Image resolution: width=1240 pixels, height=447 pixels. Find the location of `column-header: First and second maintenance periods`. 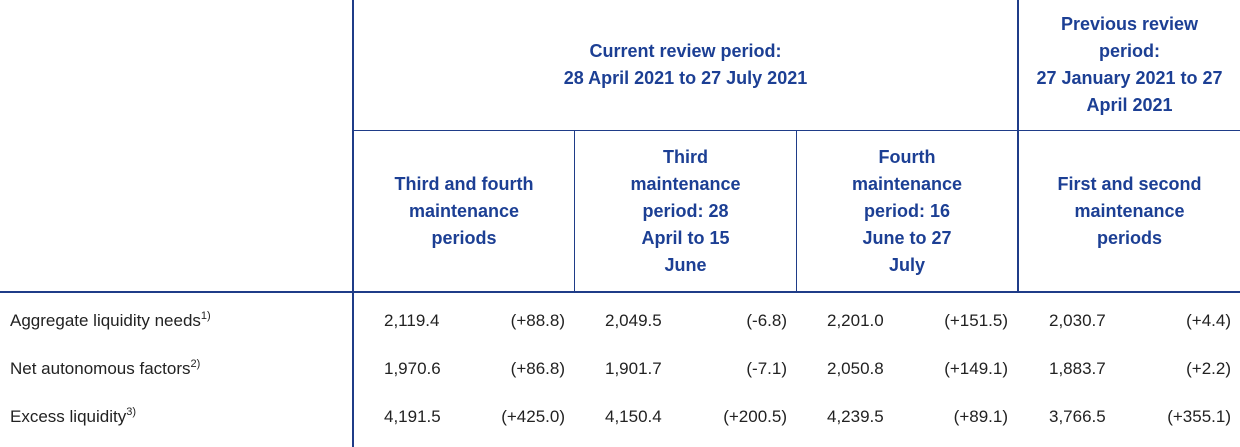

column-header: First and second maintenance periods is located at coordinates (1129, 211).